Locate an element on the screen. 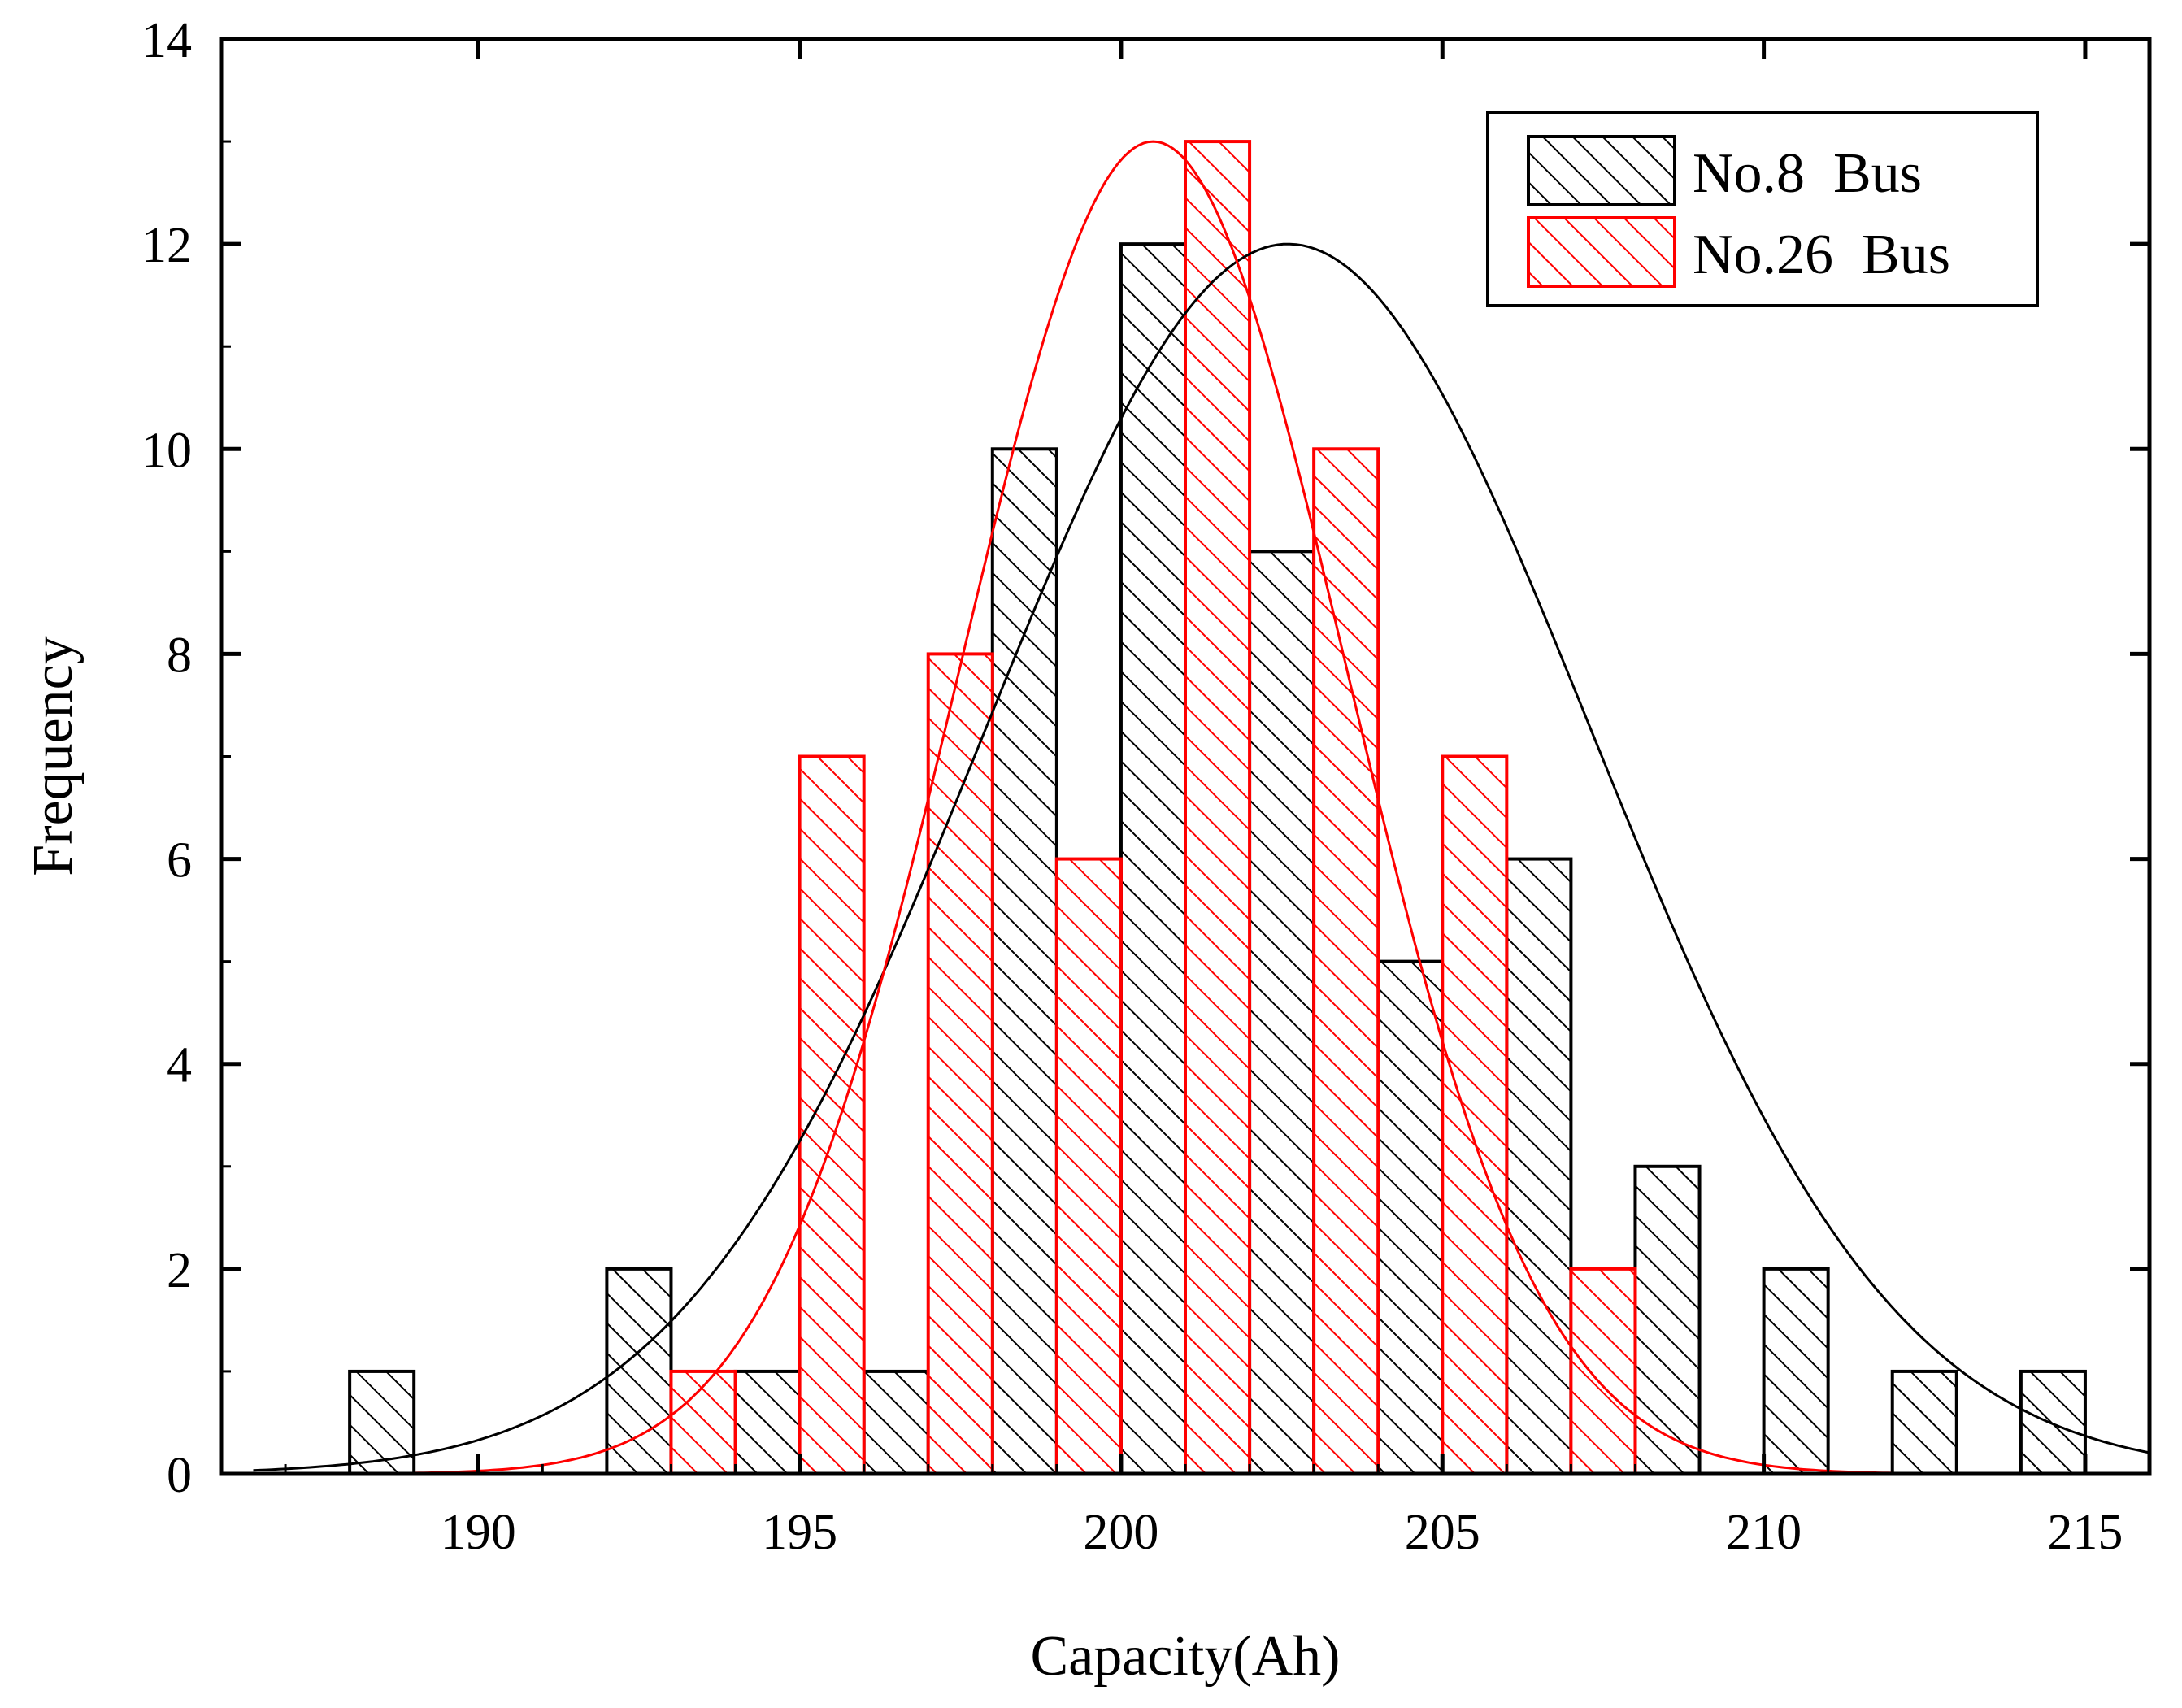  y-tick-label-4: 4 is located at coordinates (179, 1065).